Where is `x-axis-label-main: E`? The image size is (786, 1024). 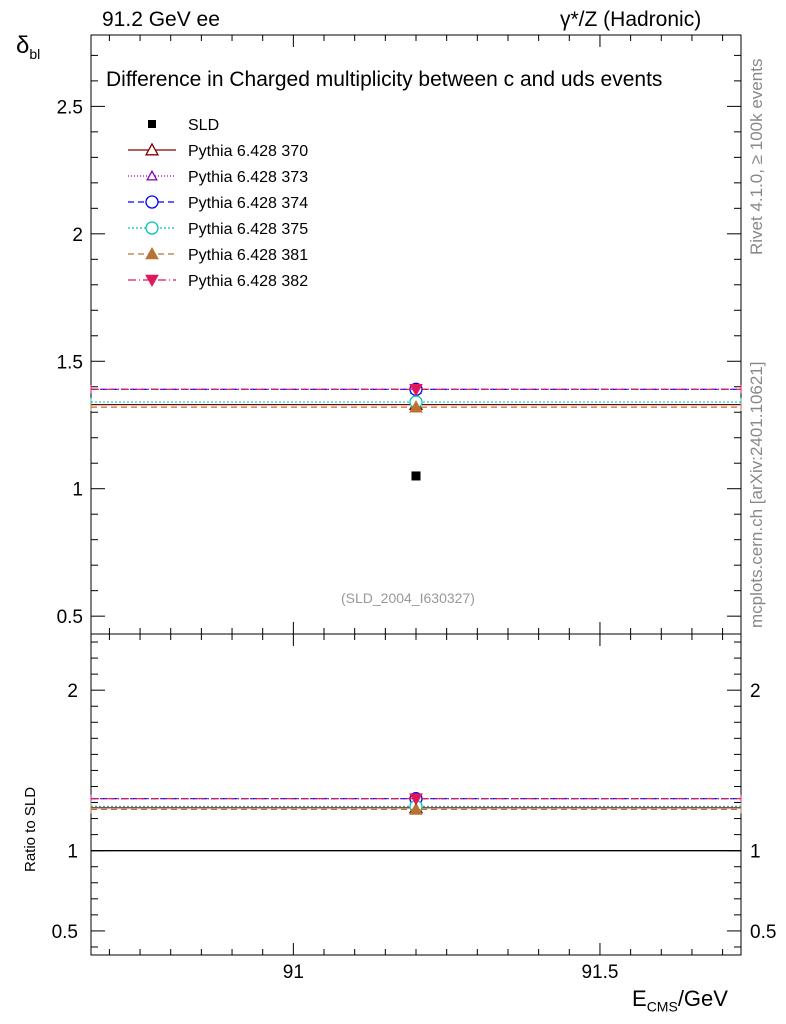
x-axis-label-main: E is located at coordinates (639, 998).